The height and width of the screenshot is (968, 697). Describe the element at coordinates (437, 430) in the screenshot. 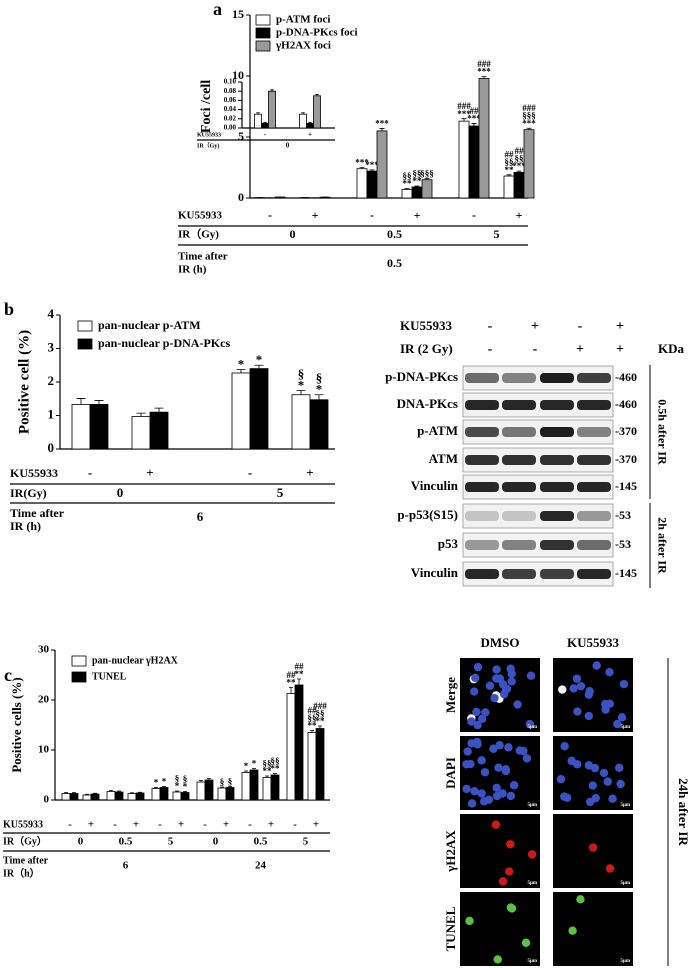

I see `blot-row-label: p-ATM` at that location.